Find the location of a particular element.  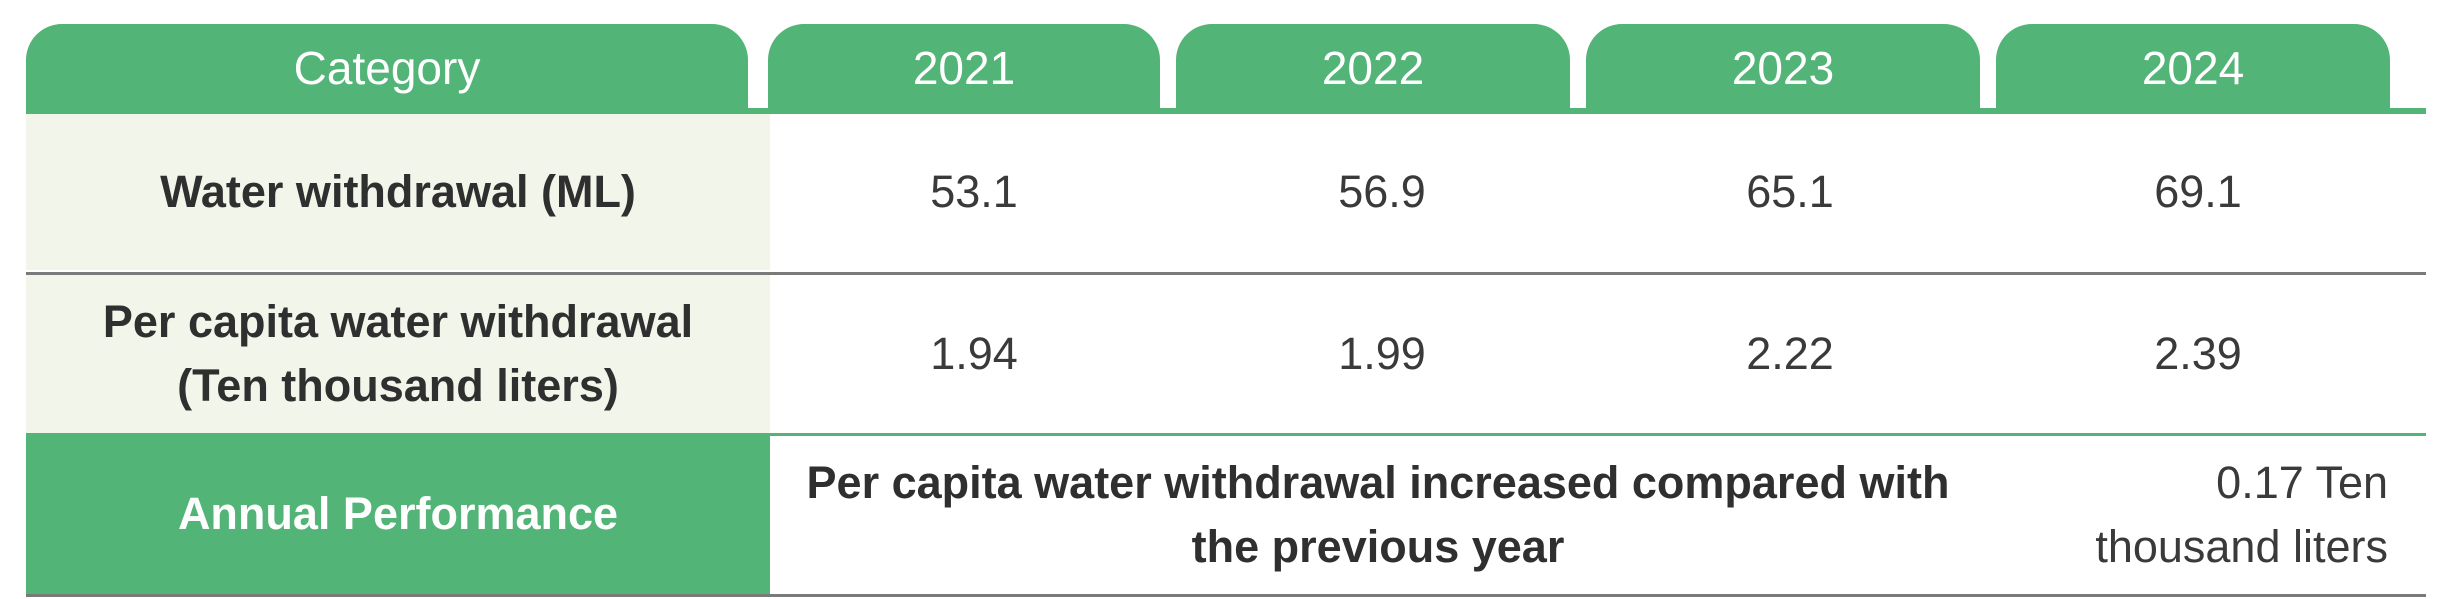

cell-2024-per-capita: 2.39 is located at coordinates (2198, 353).